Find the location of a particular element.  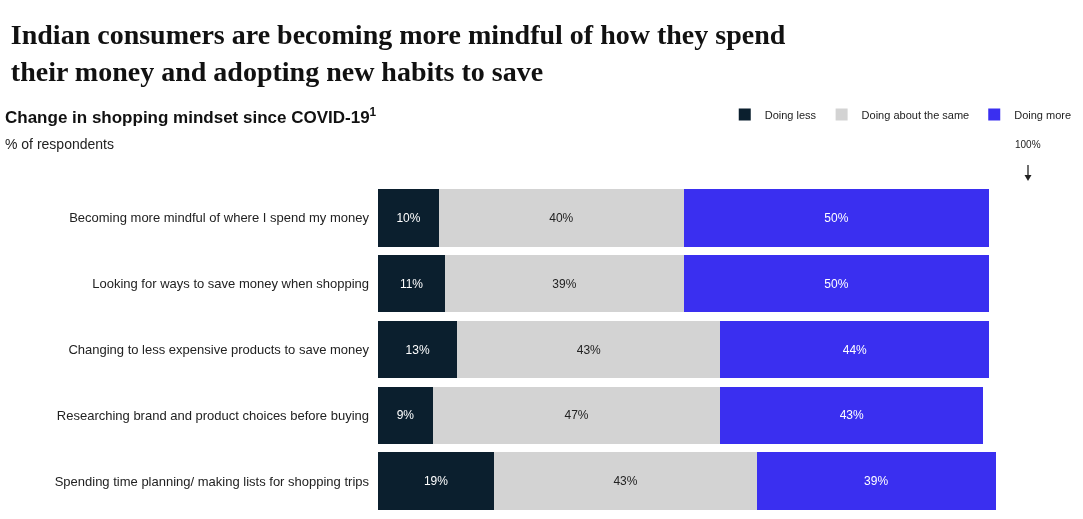

y-tick-label: Researching brand and product choices before buying is located at coordinates (212, 415).